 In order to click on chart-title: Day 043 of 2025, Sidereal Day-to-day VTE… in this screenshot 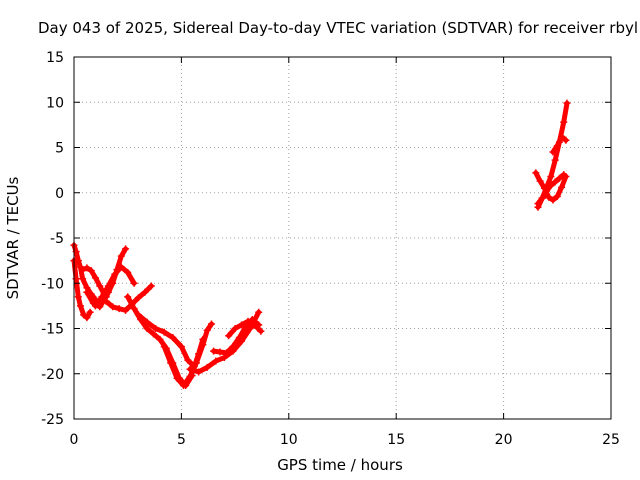, I will do `click(338, 28)`.